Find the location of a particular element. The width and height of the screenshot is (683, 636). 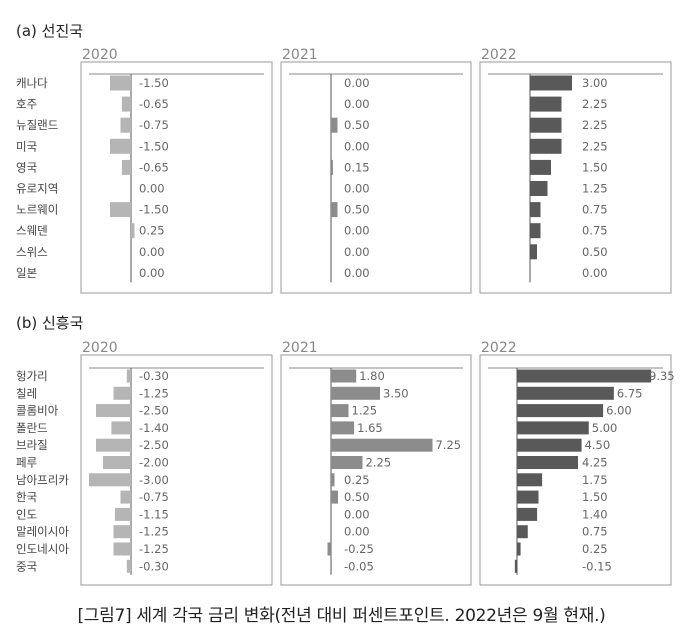

data-label: 1.50 is located at coordinates (595, 167).